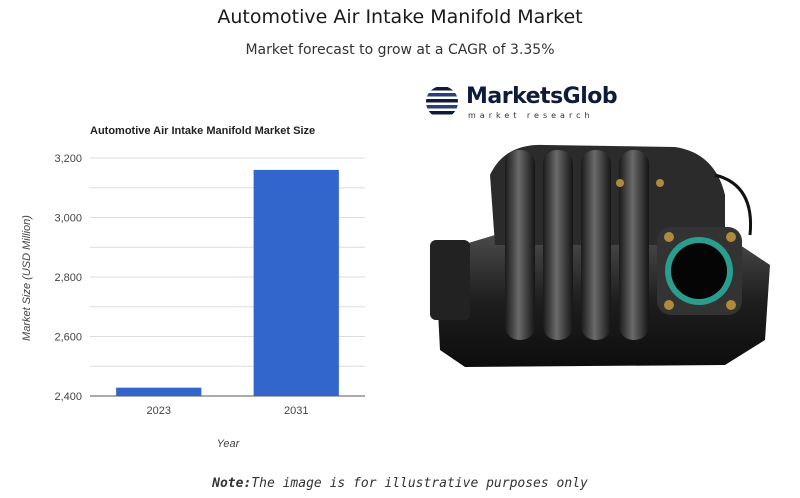  I want to click on logo-tagline: market research, so click(531, 115).